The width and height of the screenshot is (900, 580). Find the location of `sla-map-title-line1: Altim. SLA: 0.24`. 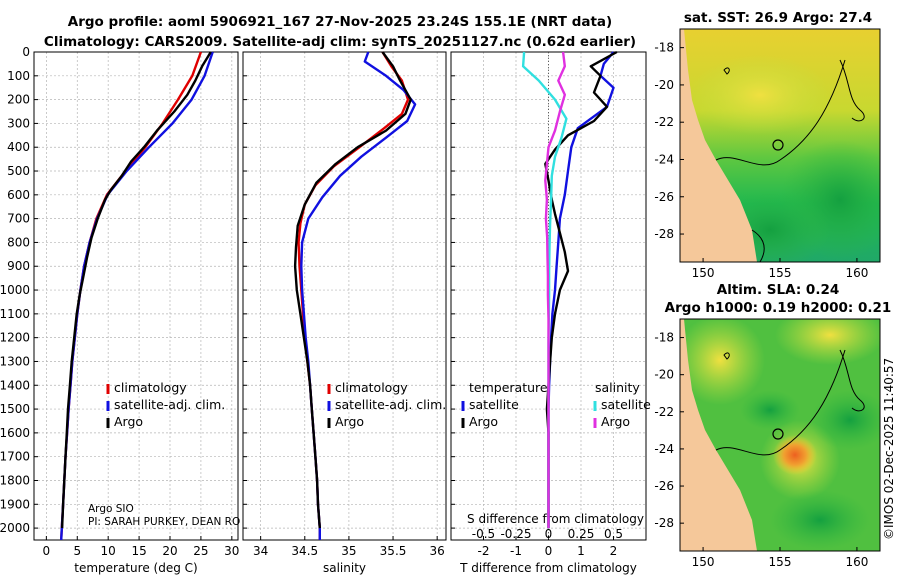

sla-map-title-line1: Altim. SLA: 0.24 is located at coordinates (778, 290).